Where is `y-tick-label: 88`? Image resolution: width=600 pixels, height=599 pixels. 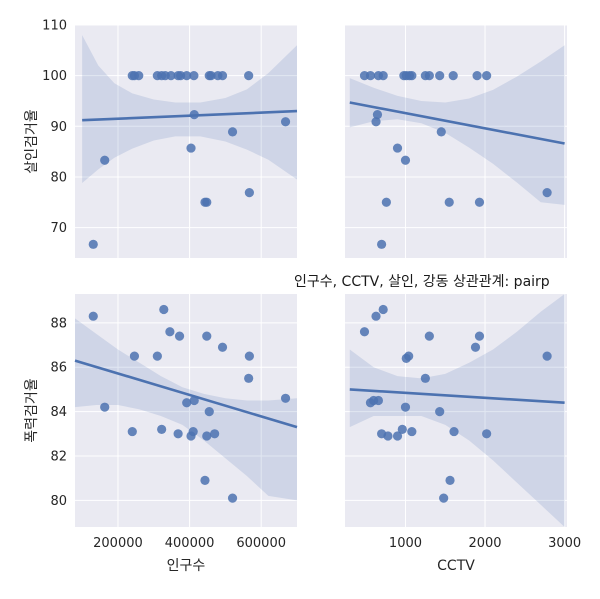 y-tick-label: 88 is located at coordinates (58, 323).